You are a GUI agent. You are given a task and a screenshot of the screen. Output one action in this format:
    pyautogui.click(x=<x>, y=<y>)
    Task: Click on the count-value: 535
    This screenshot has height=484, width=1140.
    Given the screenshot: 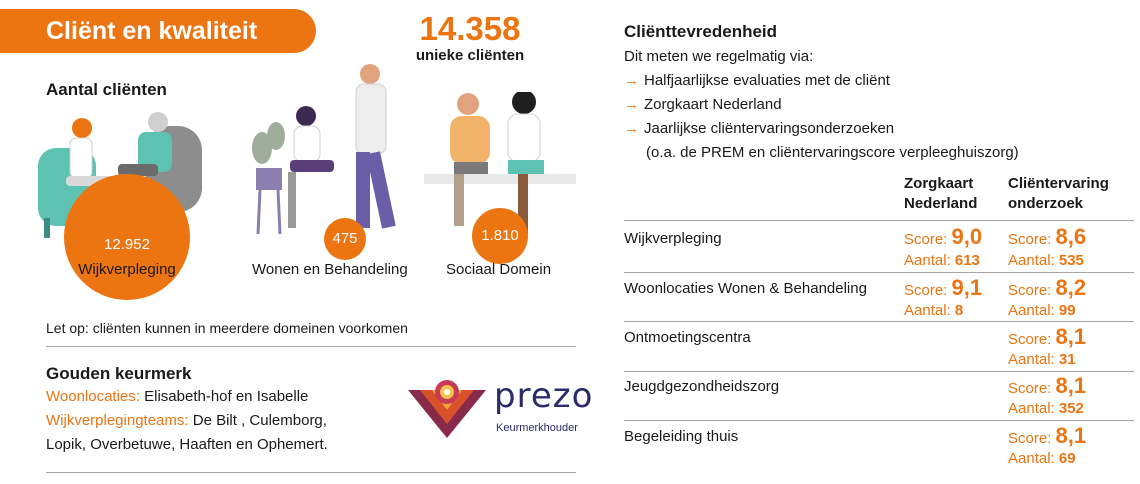 What is the action you would take?
    pyautogui.click(x=1071, y=260)
    